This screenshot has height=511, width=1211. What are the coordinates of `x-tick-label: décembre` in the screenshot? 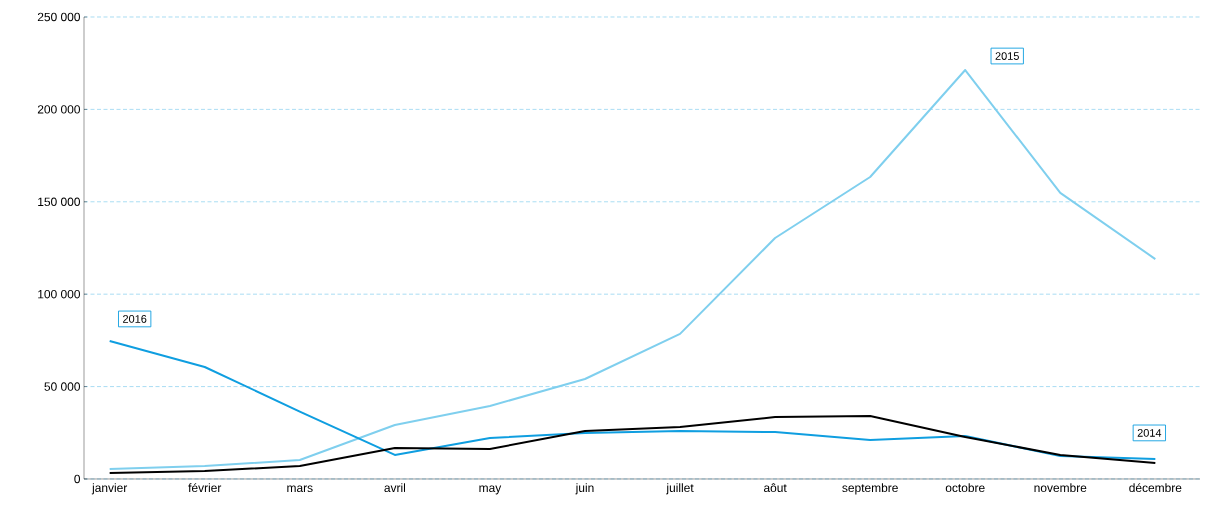 It's located at (1155, 488).